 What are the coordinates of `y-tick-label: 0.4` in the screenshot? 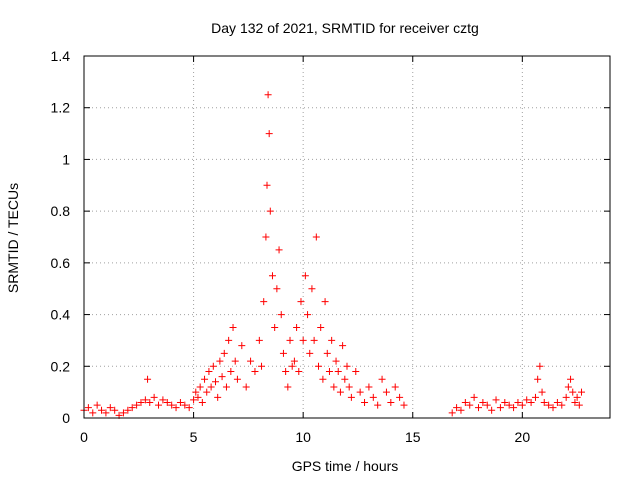 It's located at (61, 315).